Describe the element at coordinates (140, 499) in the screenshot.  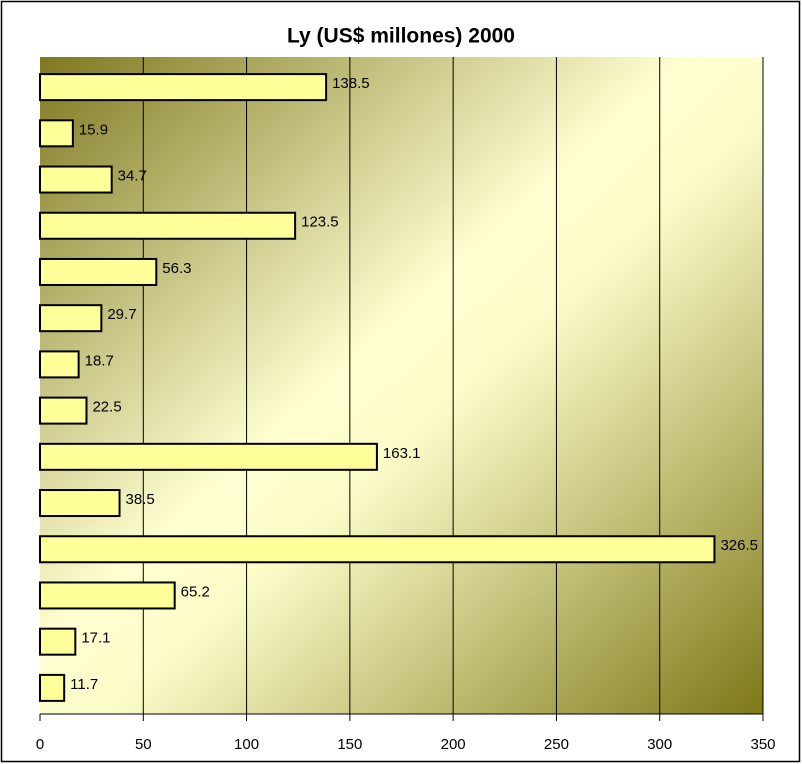
I see `data-label: 38.5` at that location.